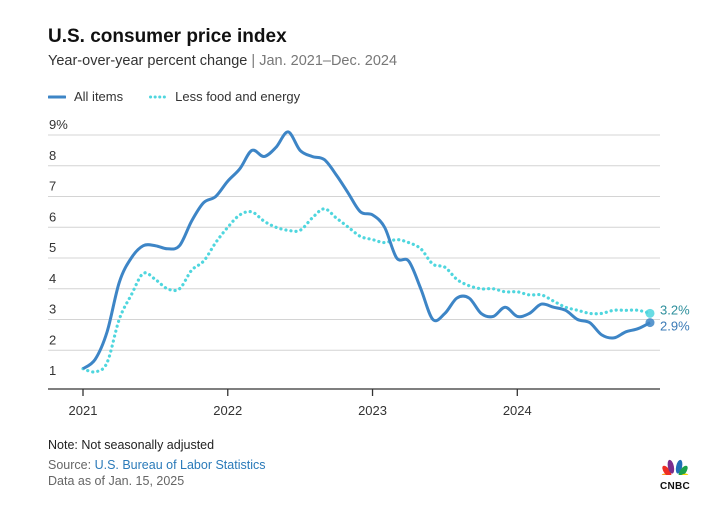  Describe the element at coordinates (238, 96) in the screenshot. I see `legend-label-core: Less food and energy` at that location.